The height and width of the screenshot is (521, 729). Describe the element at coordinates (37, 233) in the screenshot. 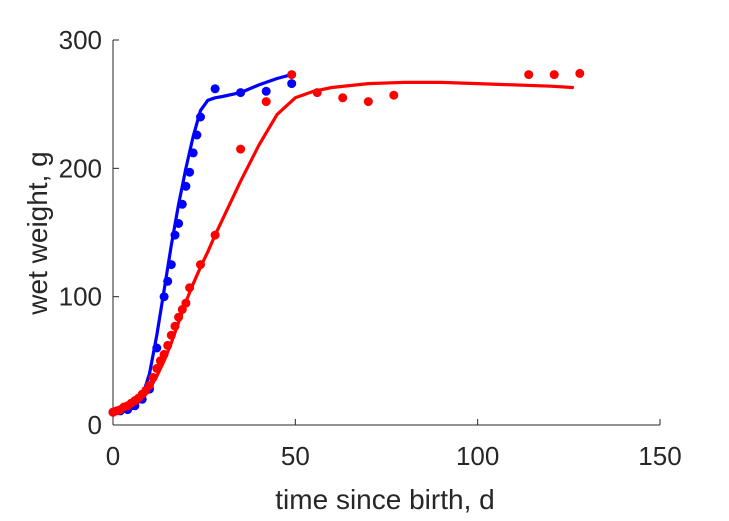

I see `y-axis-label: wet weight, g` at that location.